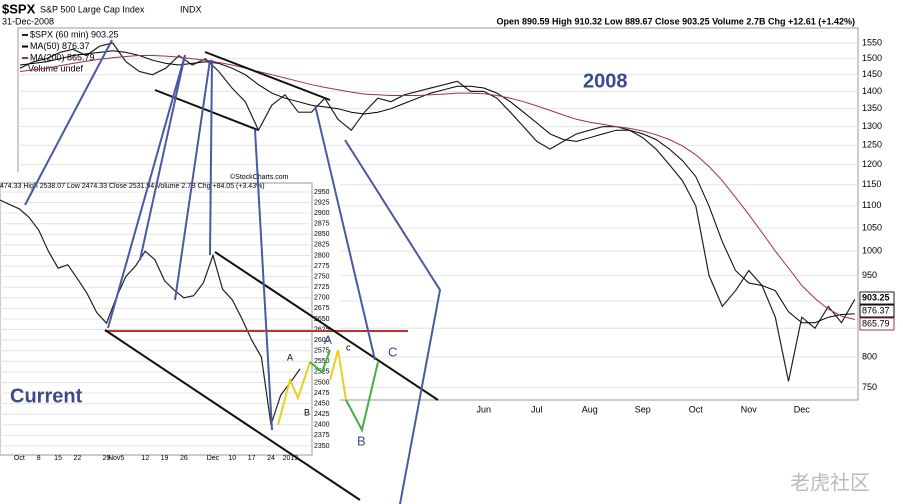 The width and height of the screenshot is (903, 504). What do you see at coordinates (271, 458) in the screenshot?
I see `x-tick-label: 24` at bounding box center [271, 458].